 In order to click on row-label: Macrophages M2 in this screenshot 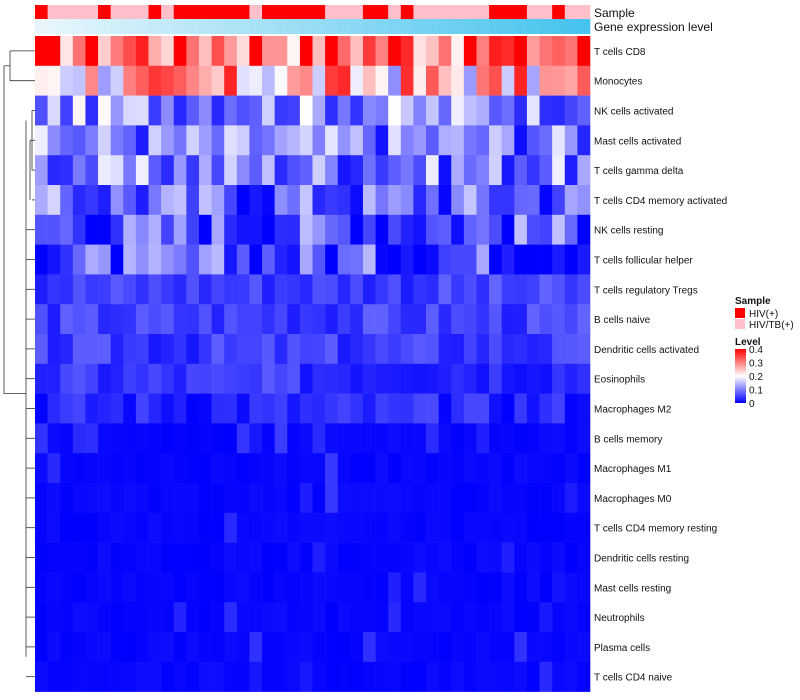, I will do `click(633, 410)`.